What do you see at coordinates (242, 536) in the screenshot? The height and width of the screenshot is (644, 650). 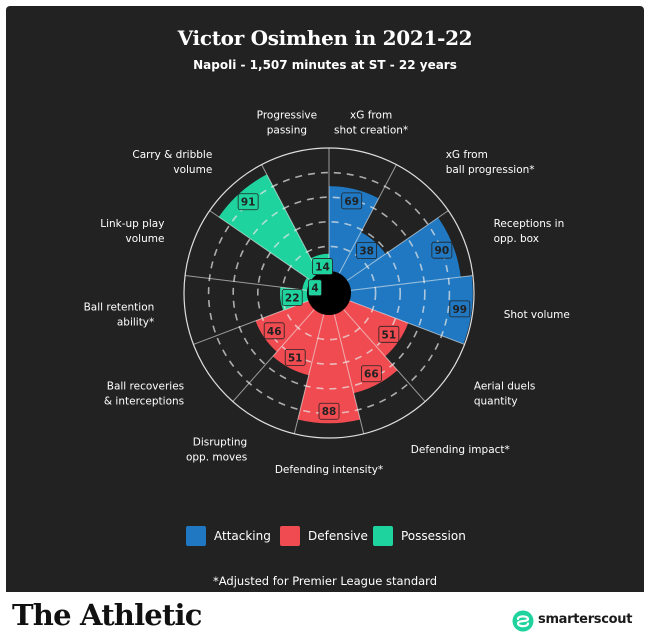 I see `legend-label: Attacking` at bounding box center [242, 536].